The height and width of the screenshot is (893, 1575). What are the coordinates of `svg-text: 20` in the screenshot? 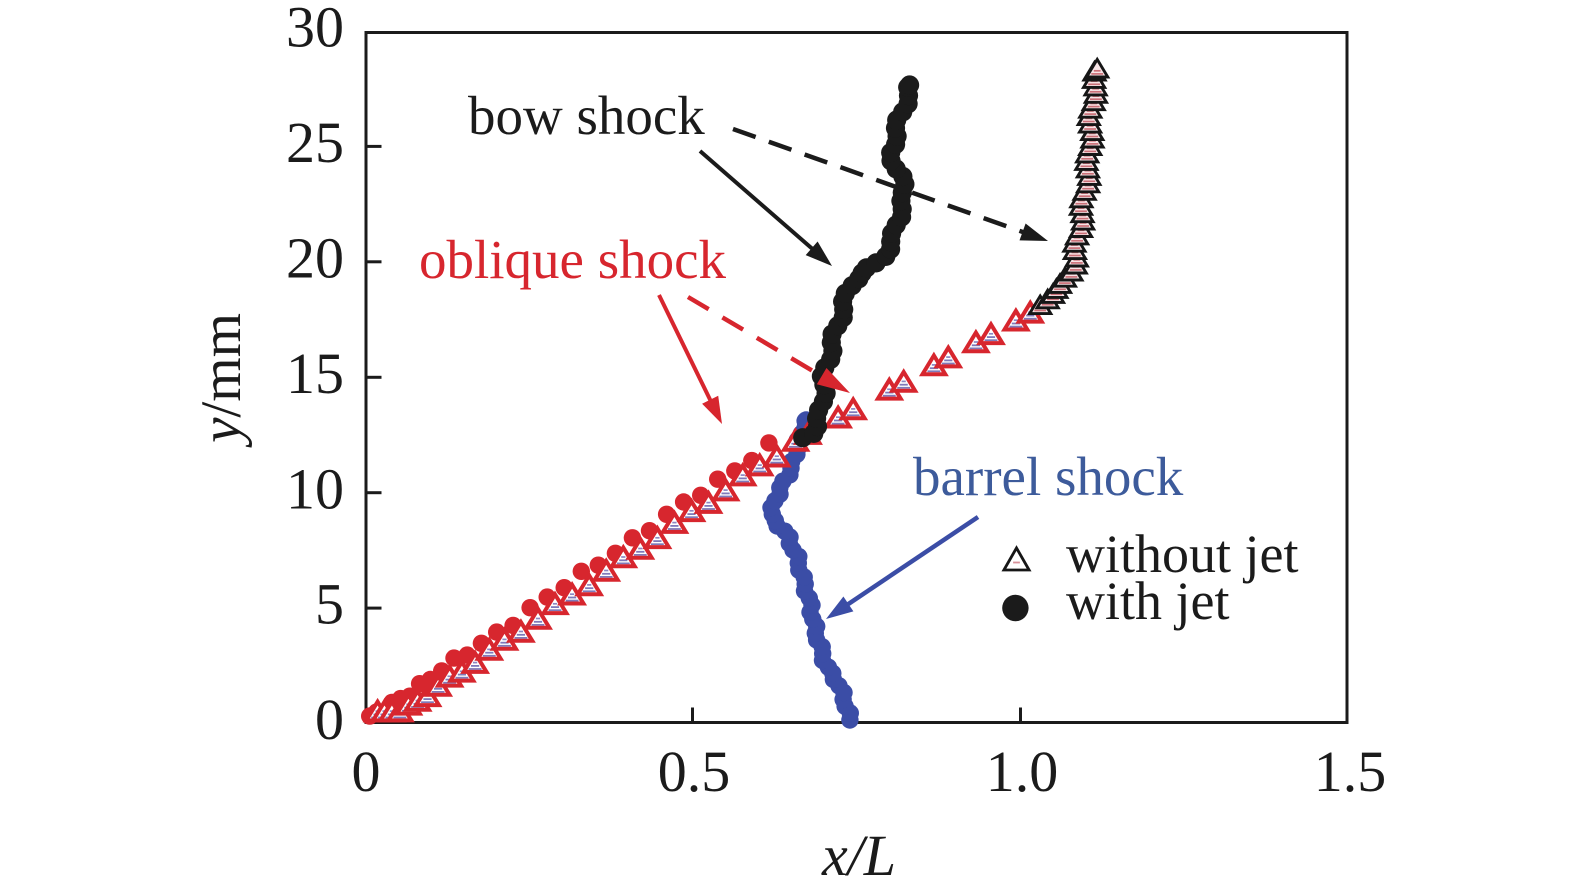 It's located at (315, 257).